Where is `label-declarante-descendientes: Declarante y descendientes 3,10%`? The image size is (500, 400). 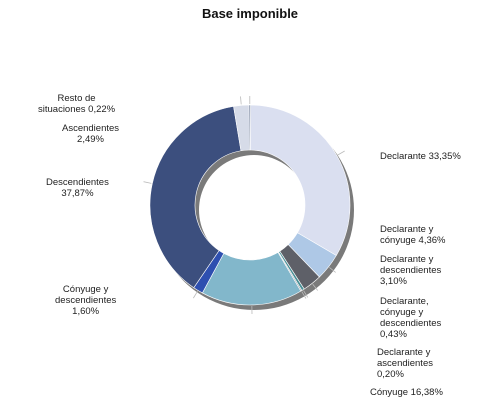 label-declarante-descendientes: Declarante y descendientes 3,10% is located at coordinates (411, 270).